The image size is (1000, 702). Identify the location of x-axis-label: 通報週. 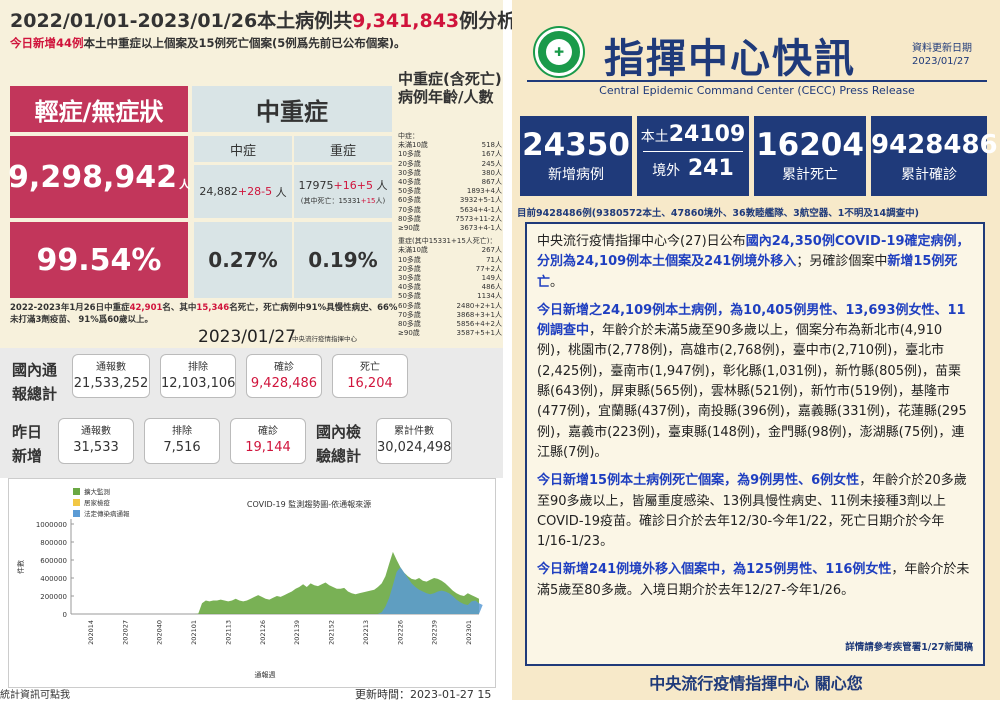
(265, 674).